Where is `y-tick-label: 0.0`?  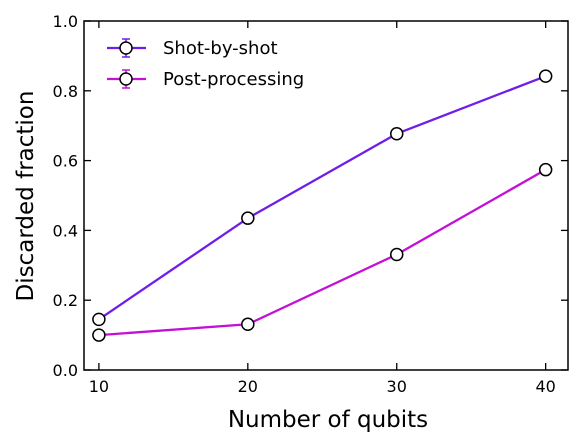 y-tick-label: 0.0 is located at coordinates (65, 370).